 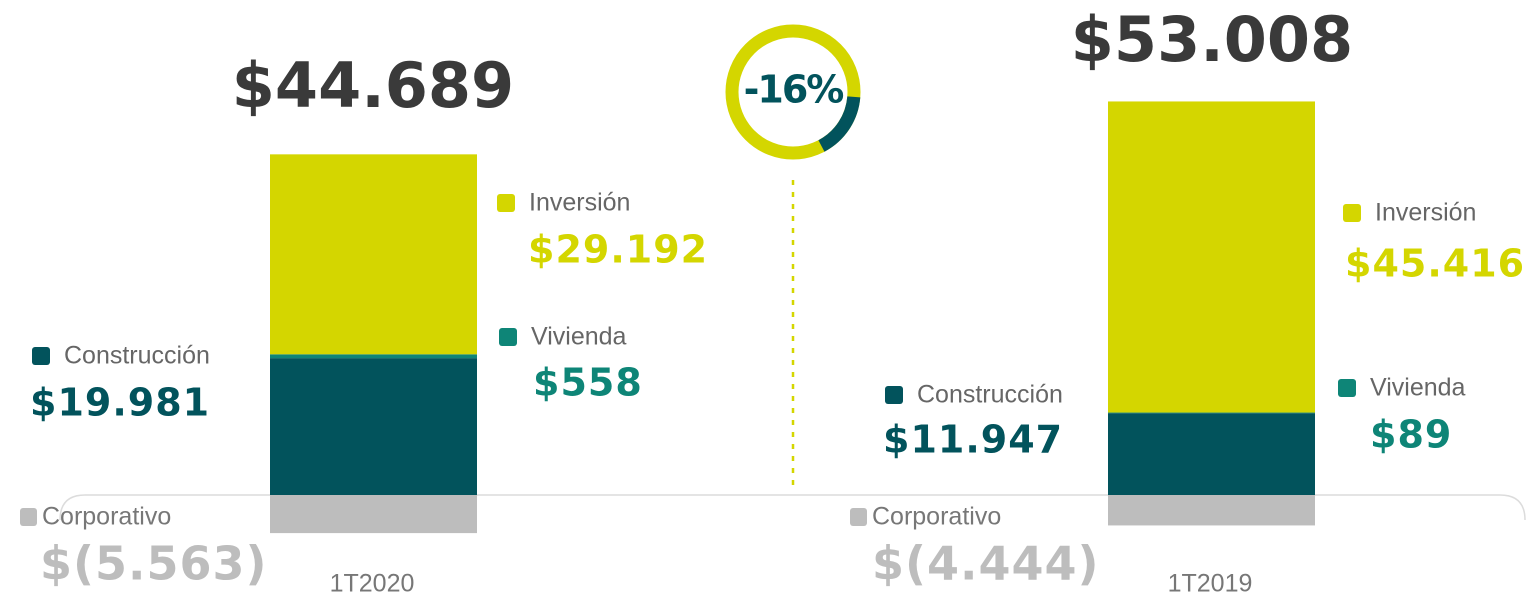 I want to click on value-label: $45.416, so click(x=1435, y=264).